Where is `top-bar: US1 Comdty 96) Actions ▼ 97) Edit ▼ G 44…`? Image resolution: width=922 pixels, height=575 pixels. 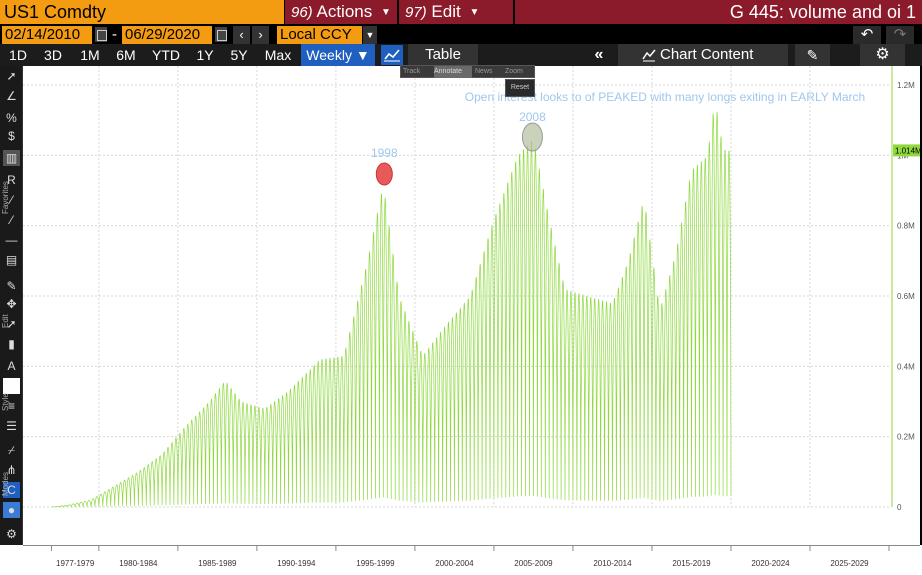
top-bar: US1 Comdty 96) Actions ▼ 97) Edit ▼ G 44… is located at coordinates (461, 12).